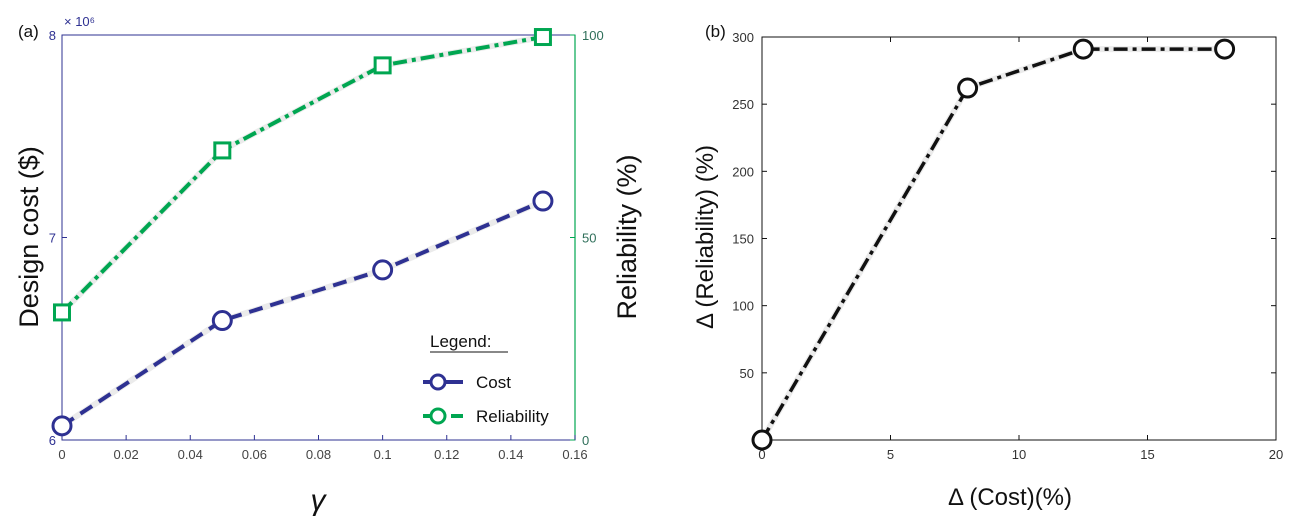  Describe the element at coordinates (319, 500) in the screenshot. I see `panel-a-x-axis-label: γ` at that location.